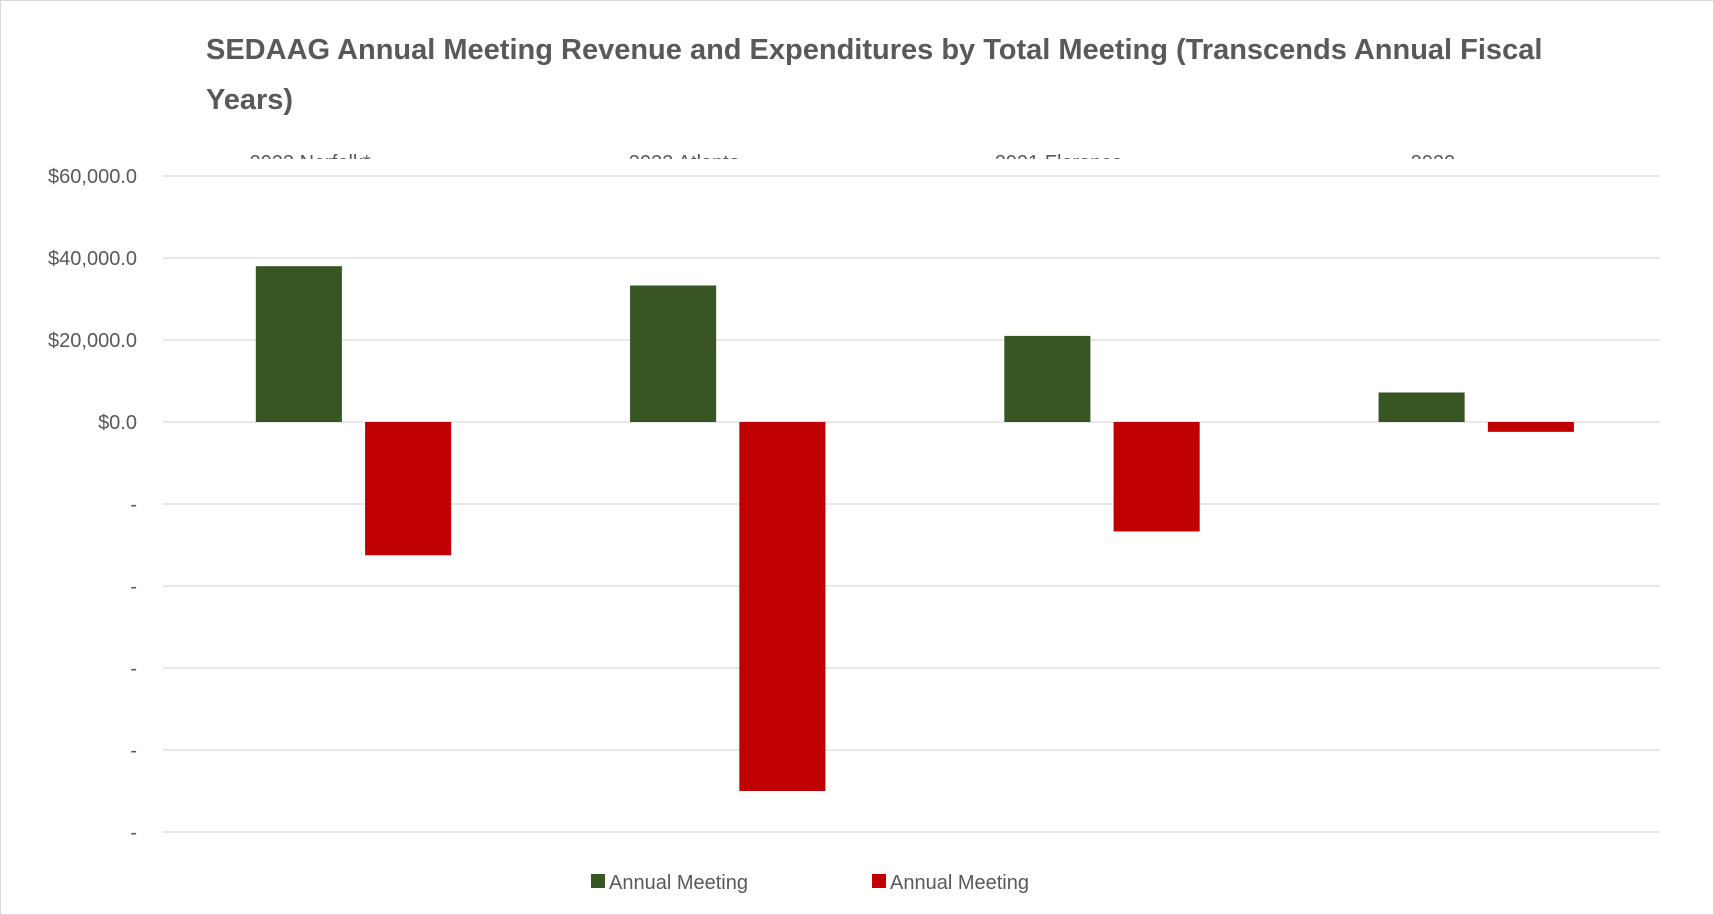 This screenshot has width=1714, height=915. I want to click on x-tick-label: 2021 Florence, so click(1059, 163).